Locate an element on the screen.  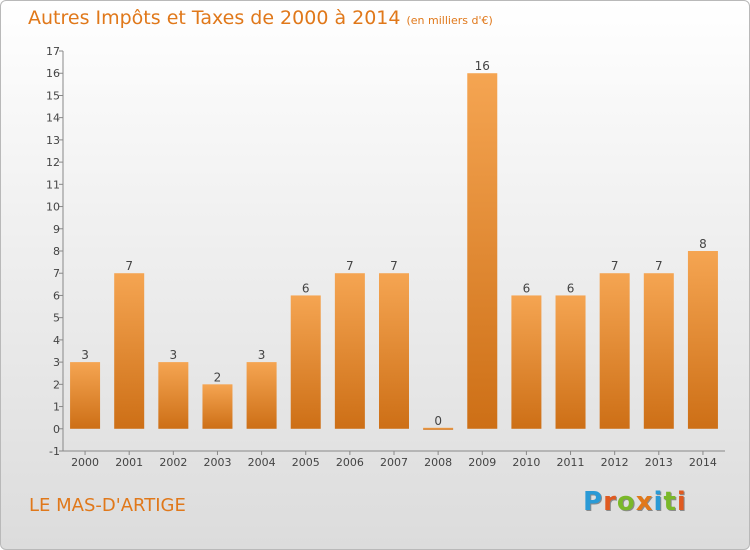
y-tick-label: 12 is located at coordinates (53, 162).